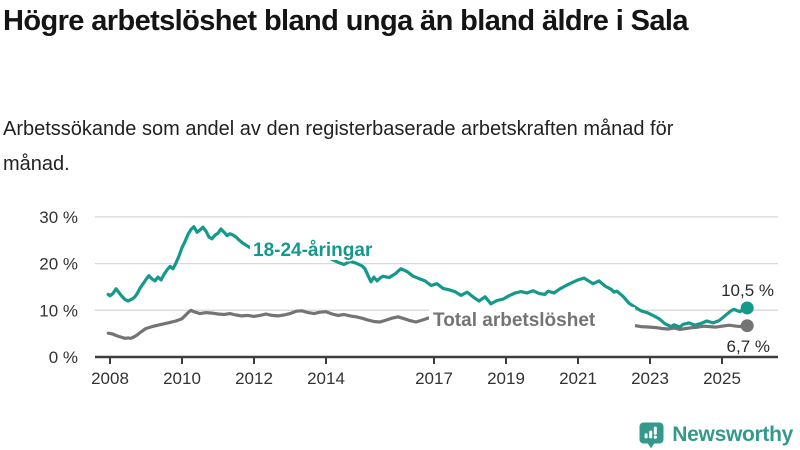  Describe the element at coordinates (326, 378) in the screenshot. I see `x-axis-tick-label: 2014` at that location.